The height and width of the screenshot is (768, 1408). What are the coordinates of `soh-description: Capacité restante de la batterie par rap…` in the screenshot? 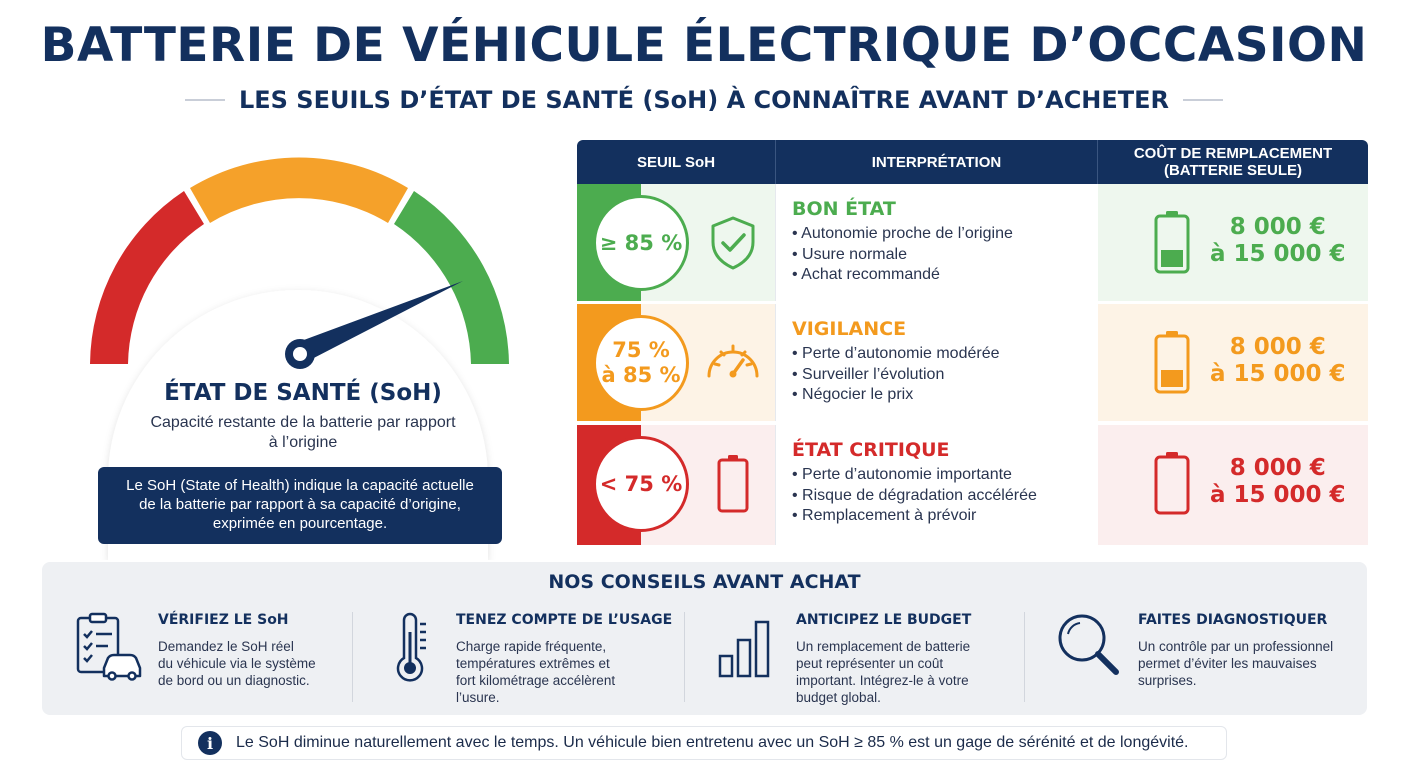 It's located at (303, 432).